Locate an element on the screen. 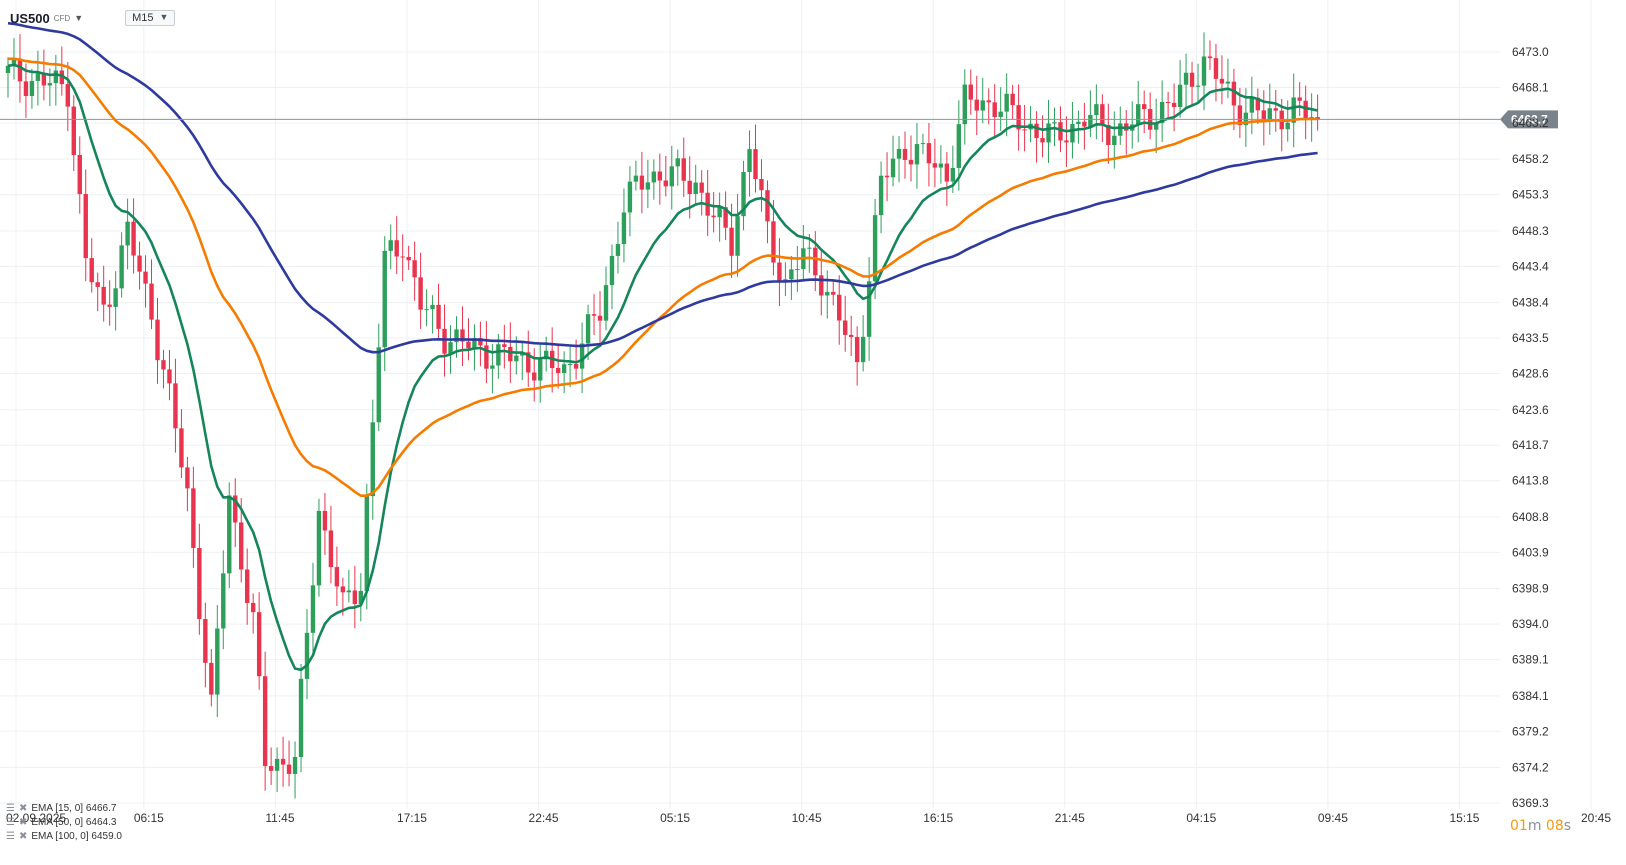  y-tick-label: 6379.2 is located at coordinates (1530, 731).